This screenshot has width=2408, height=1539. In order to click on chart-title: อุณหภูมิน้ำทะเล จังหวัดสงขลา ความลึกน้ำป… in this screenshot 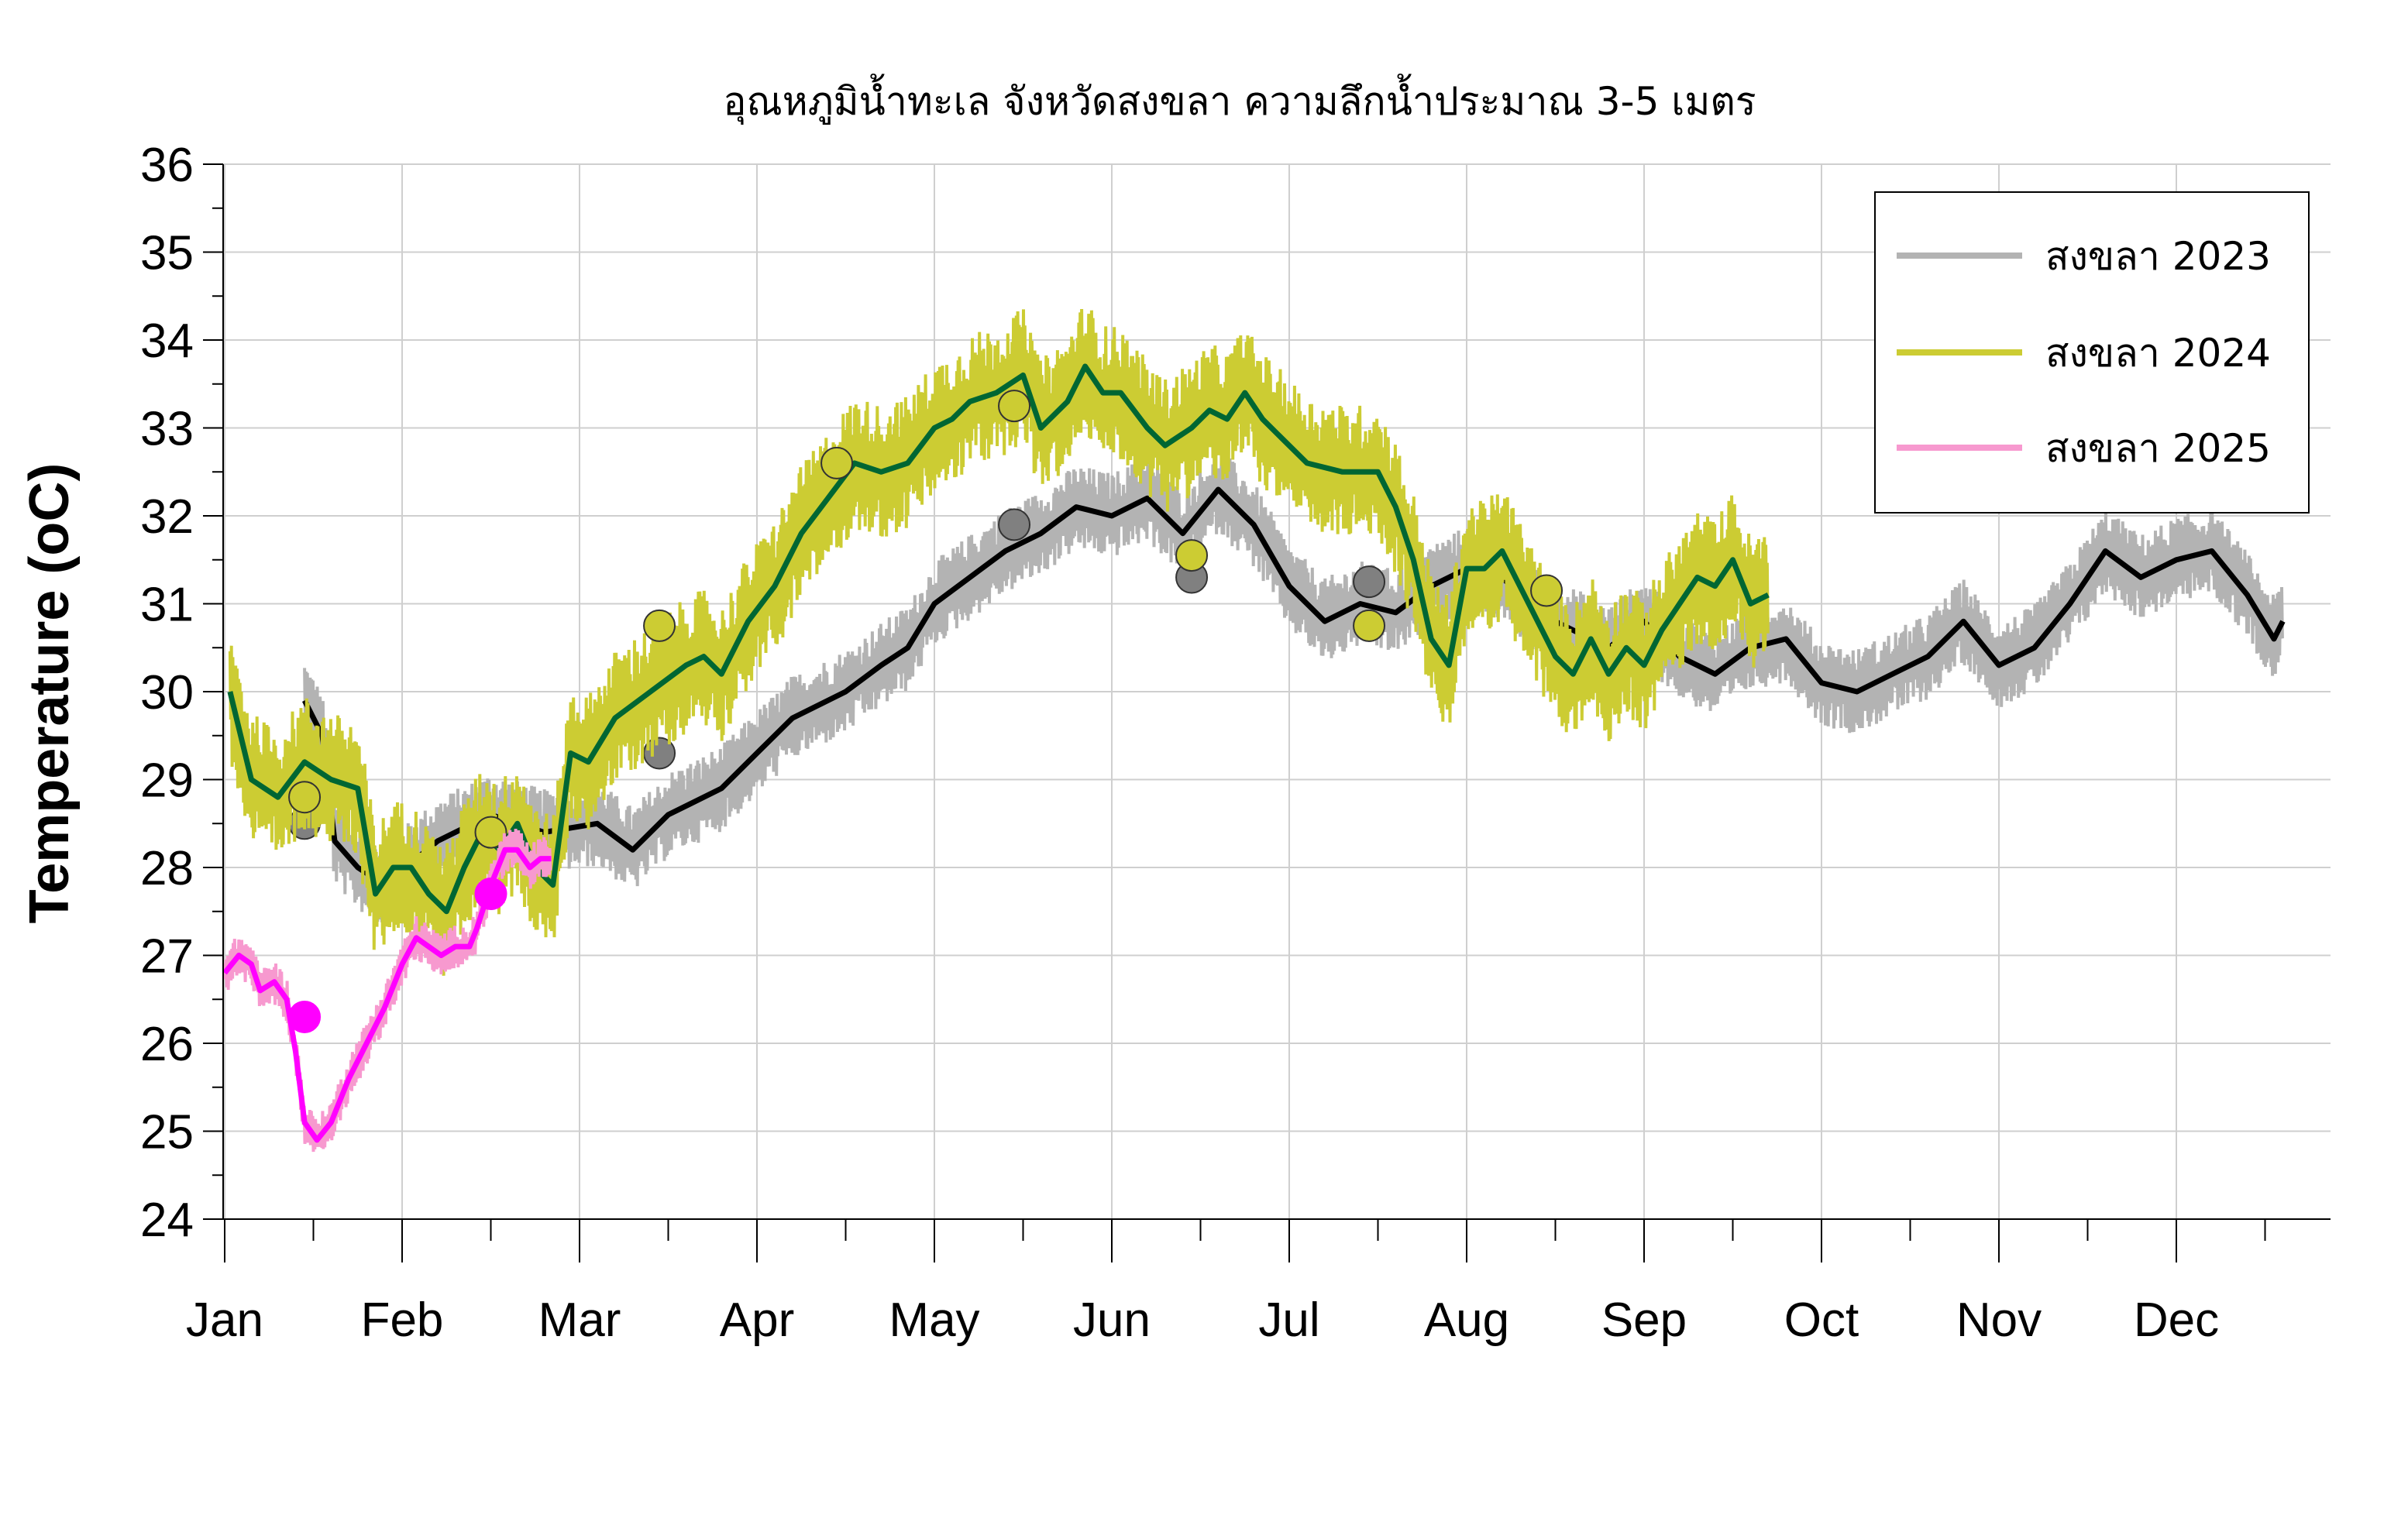, I will do `click(1239, 99)`.